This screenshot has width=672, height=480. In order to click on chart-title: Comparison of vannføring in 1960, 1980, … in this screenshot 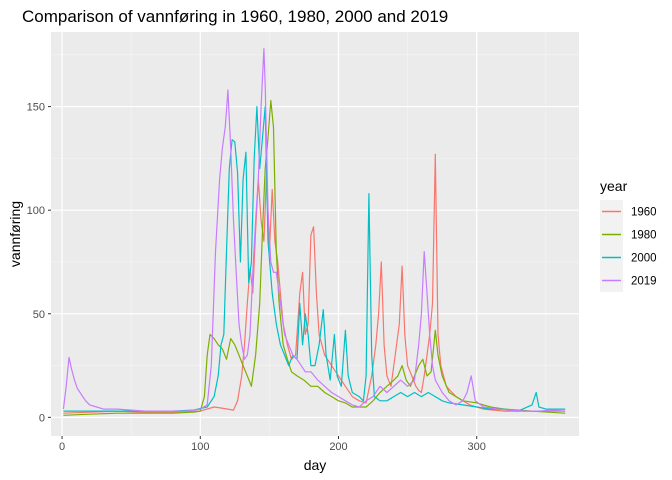, I will do `click(235, 16)`.